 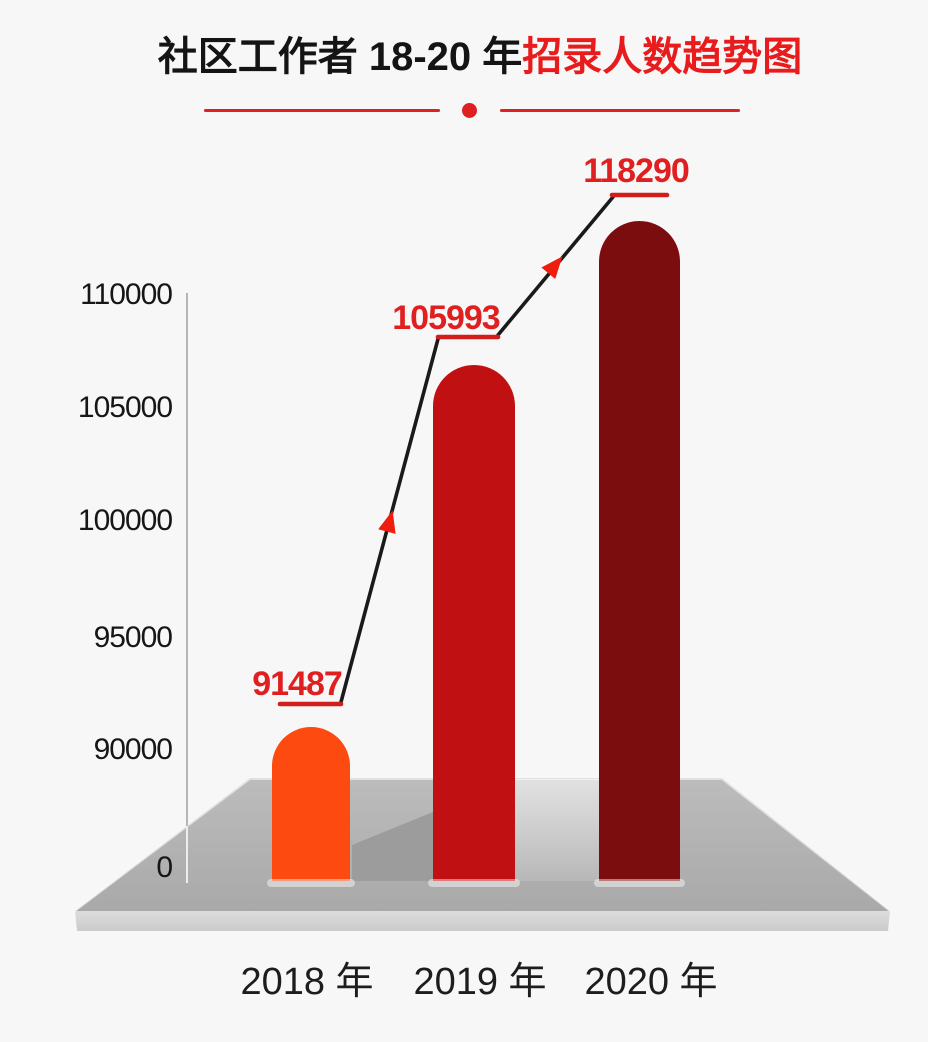 I want to click on y-tick-label-95000: 95000, so click(x=133, y=637).